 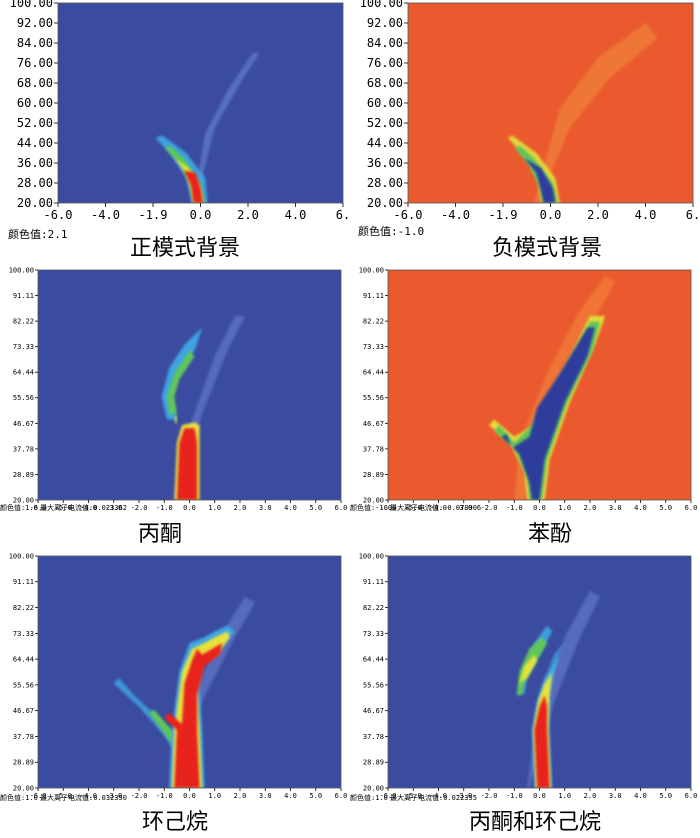 I want to click on y-tick-label: 60.00, so click(x=385, y=103).